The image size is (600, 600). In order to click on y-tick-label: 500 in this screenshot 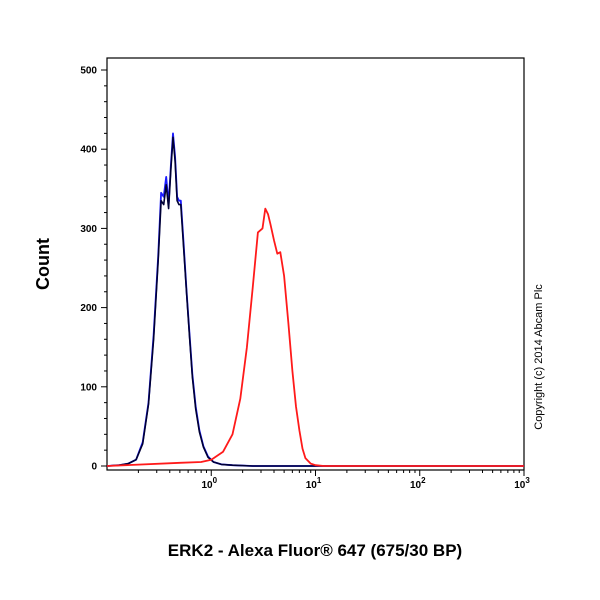, I will do `click(88, 71)`.